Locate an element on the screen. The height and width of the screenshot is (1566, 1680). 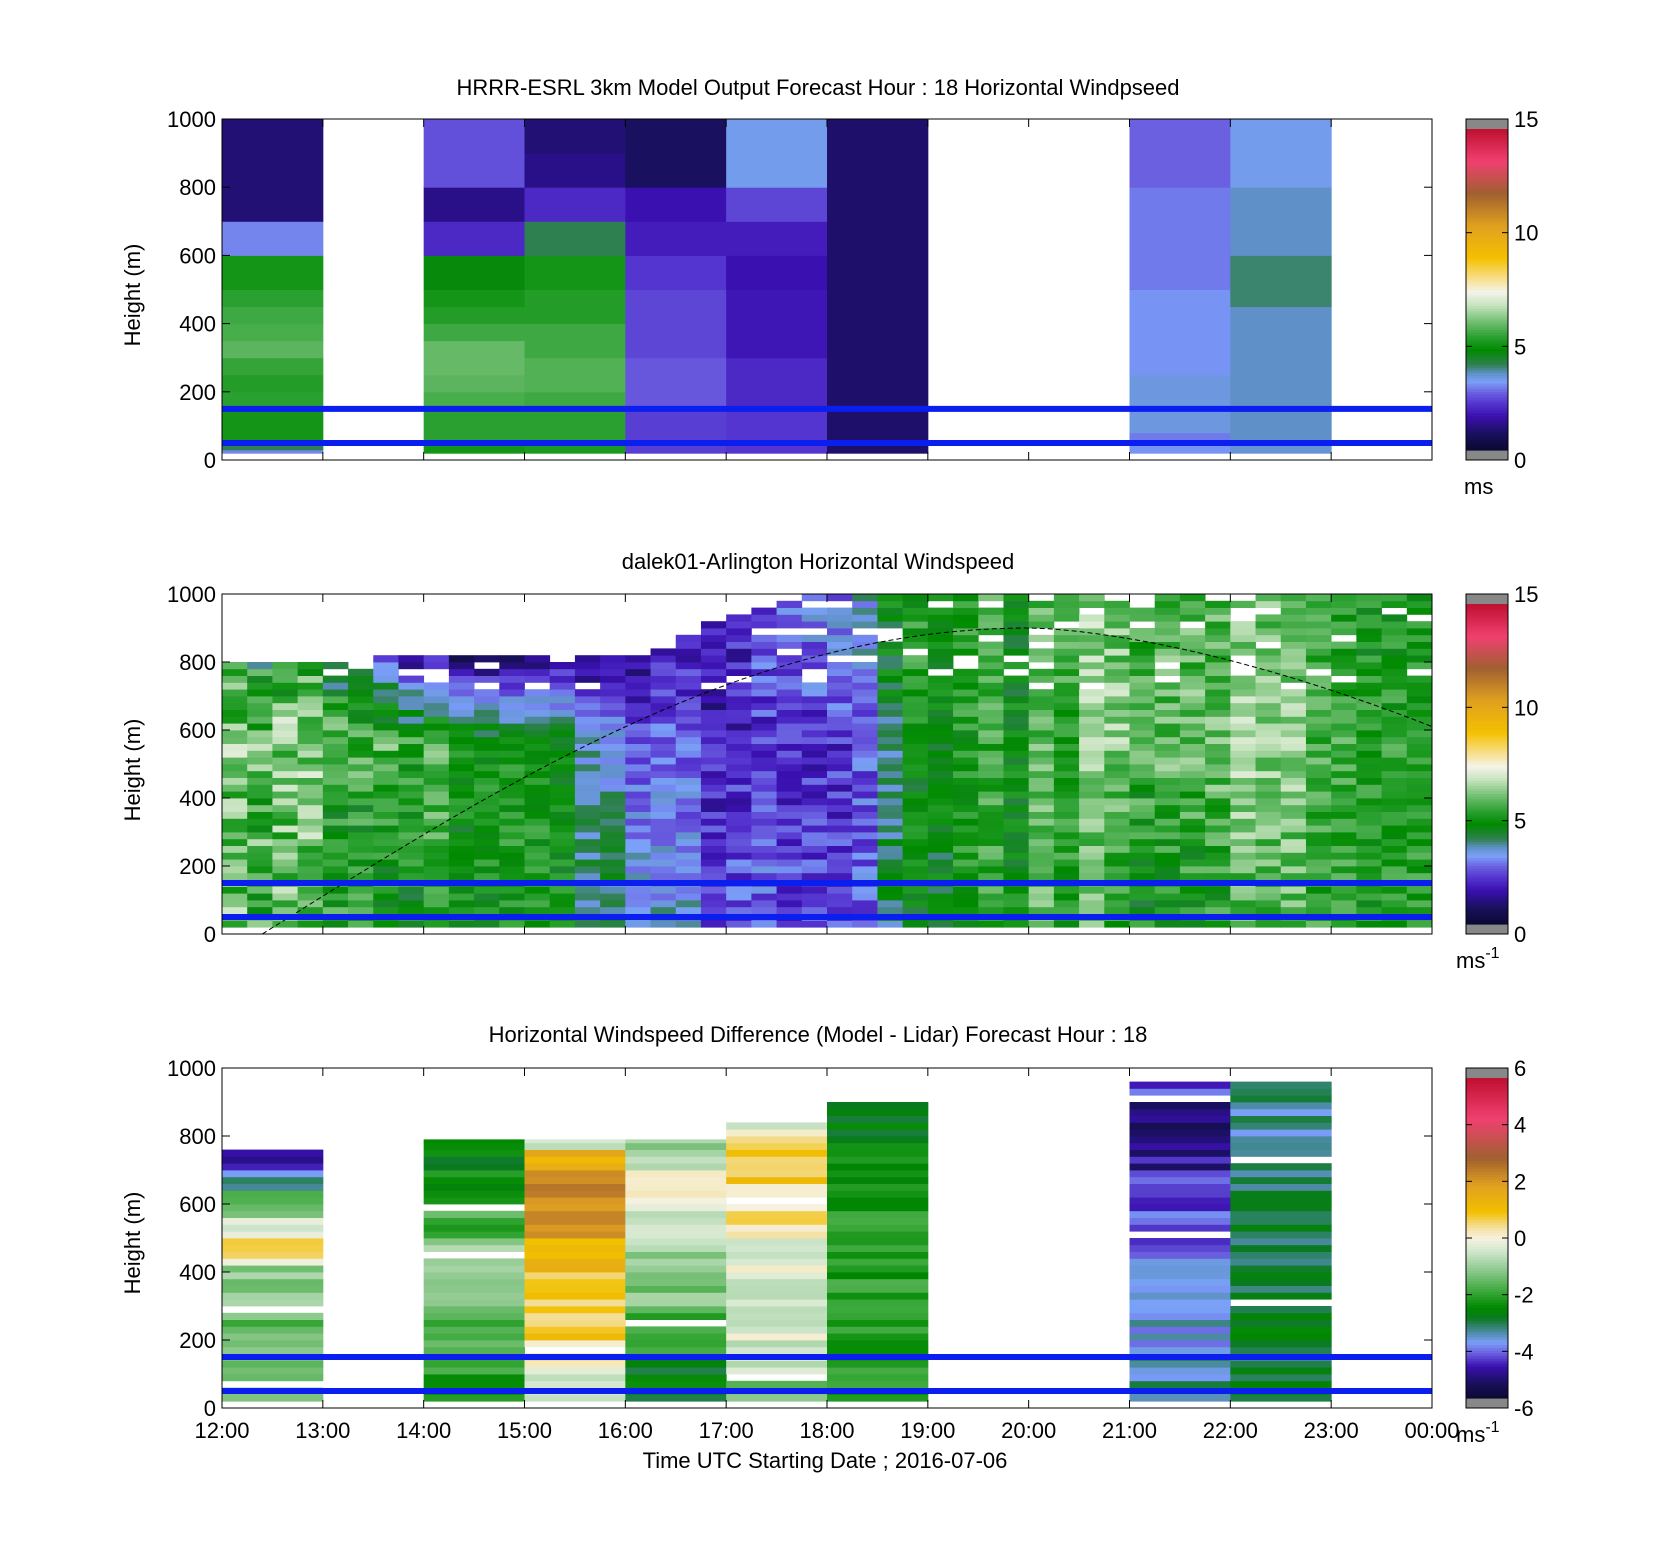
model-cell is located at coordinates (474, 426).